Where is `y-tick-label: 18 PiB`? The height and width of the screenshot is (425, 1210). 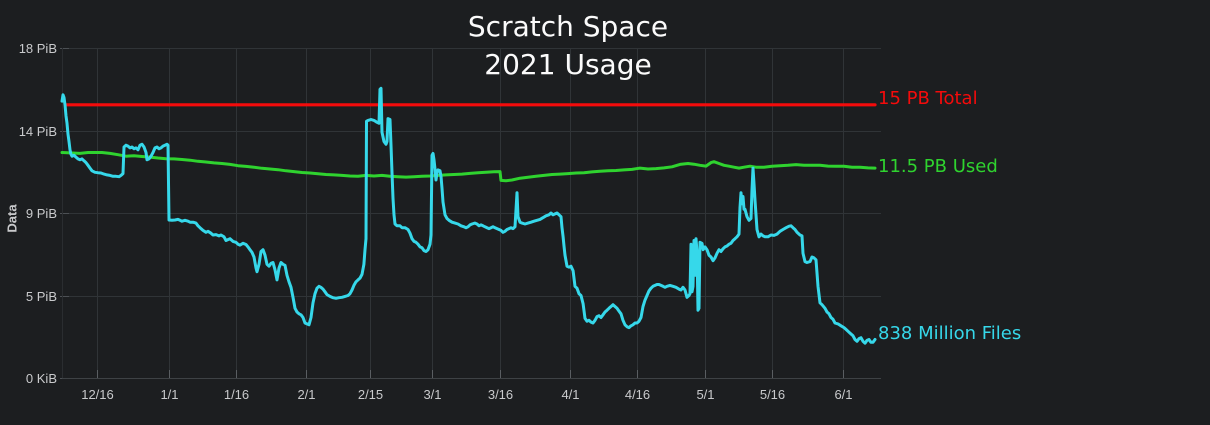 y-tick-label: 18 PiB is located at coordinates (38, 48).